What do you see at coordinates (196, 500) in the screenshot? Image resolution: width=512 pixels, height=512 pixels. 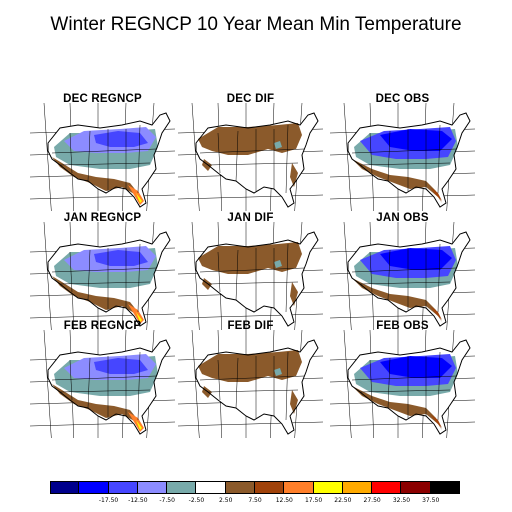 I see `colorbar-tick-label: -2.50` at bounding box center [196, 500].